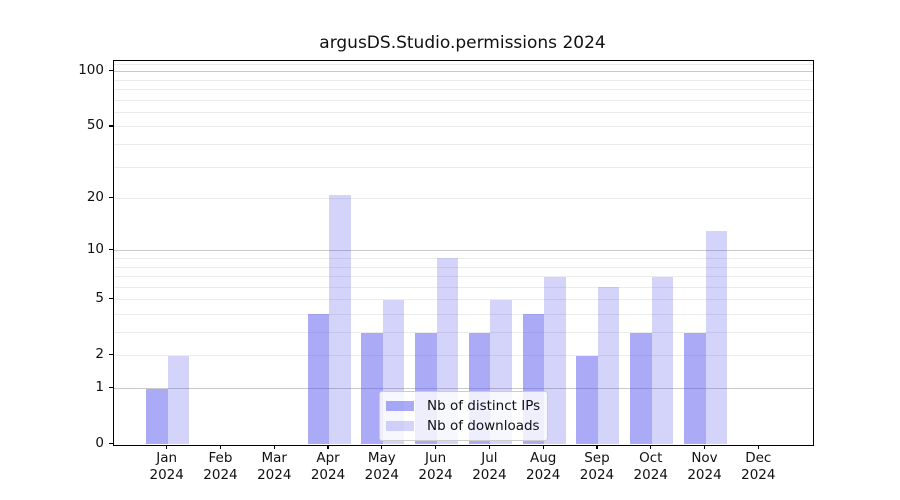 This screenshot has height=500, width=900. I want to click on chart-title: argusDS.Studio.permissions 2024, so click(462, 43).